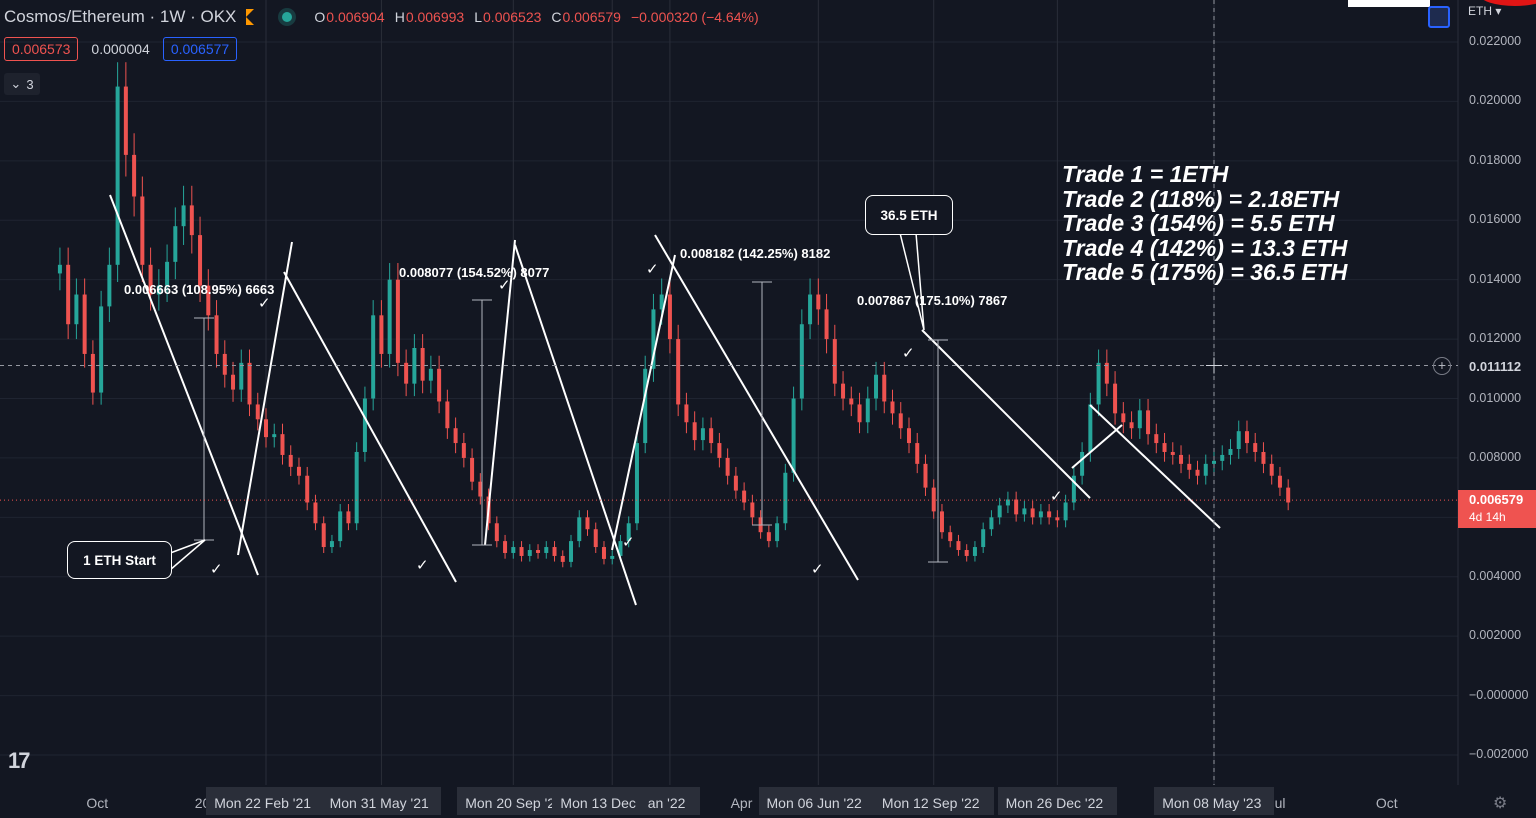 This screenshot has height=818, width=1536. I want to click on trade-line: Trade 2 (118%) = 2.18ETH, so click(1201, 198).